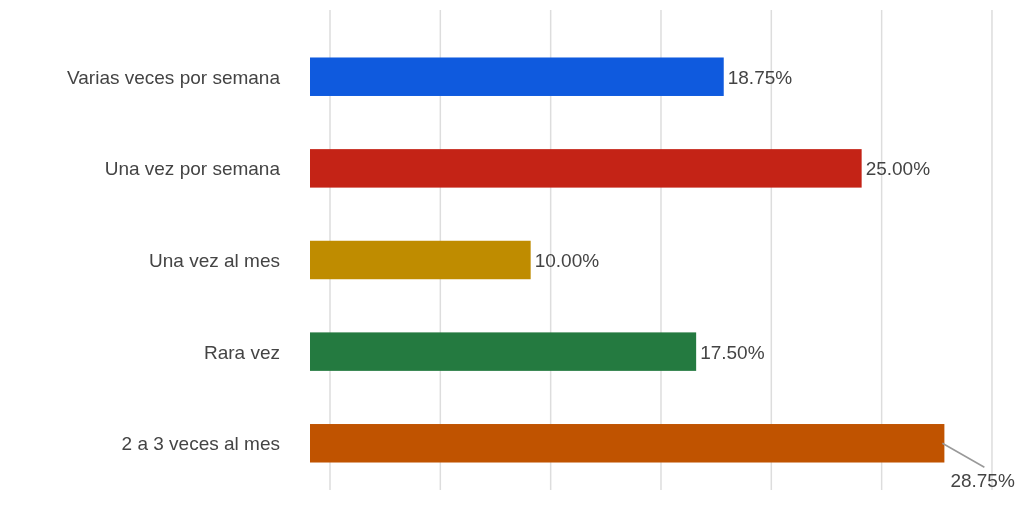 This screenshot has width=1034, height=512. I want to click on data-label: 25.00%, so click(898, 169).